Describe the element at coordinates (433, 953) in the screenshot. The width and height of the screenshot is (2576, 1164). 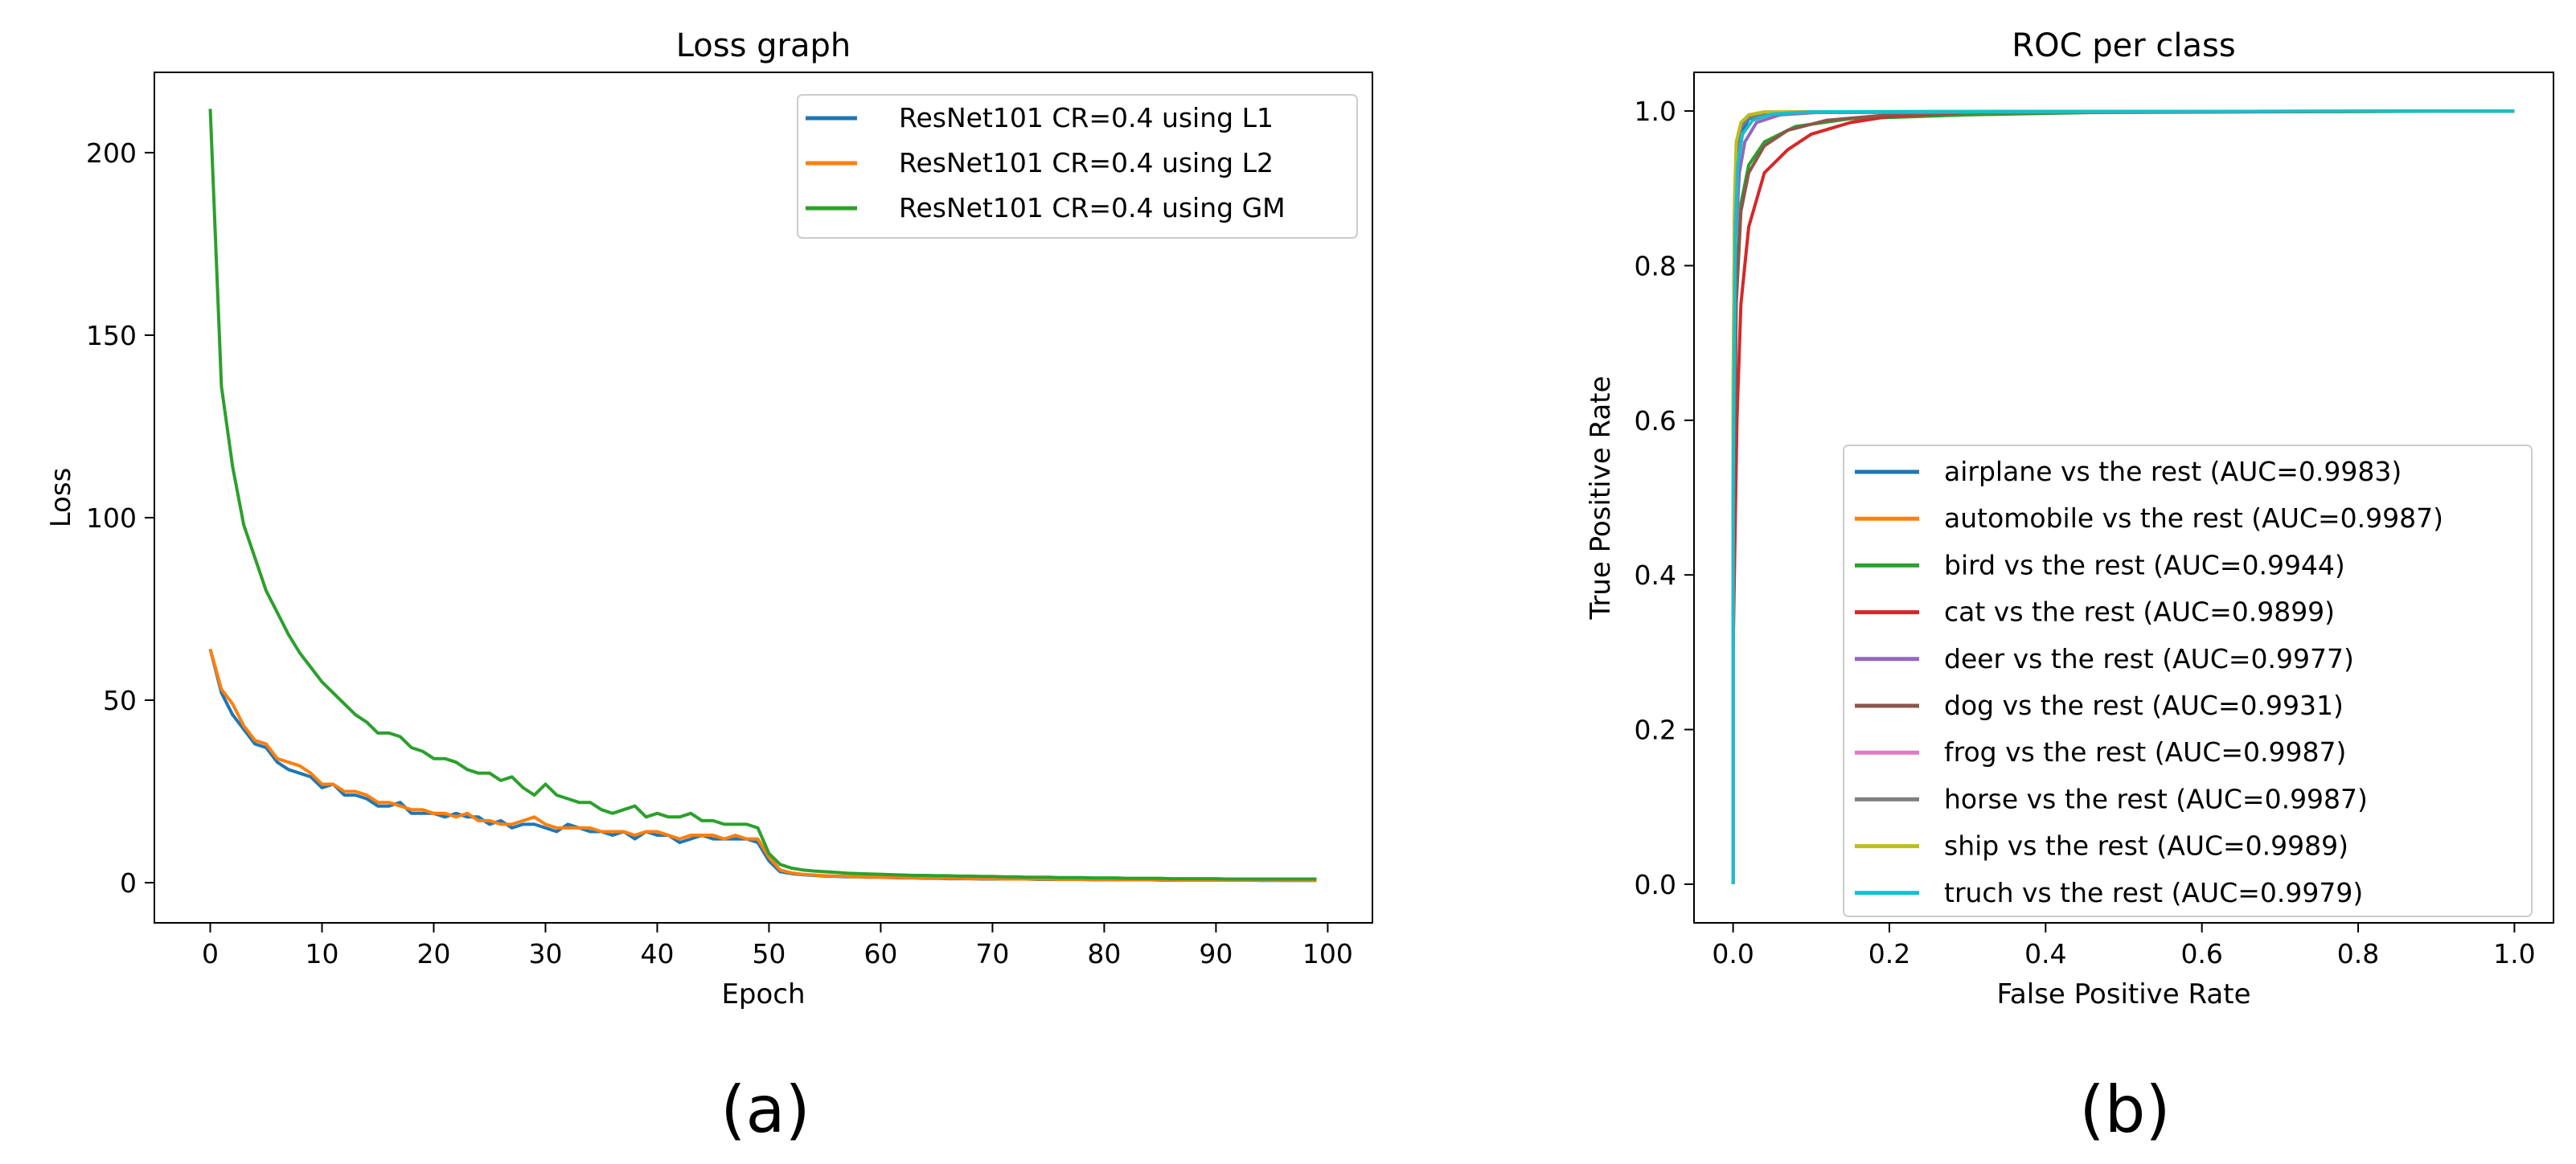
I see `x-tick-label: 20` at that location.